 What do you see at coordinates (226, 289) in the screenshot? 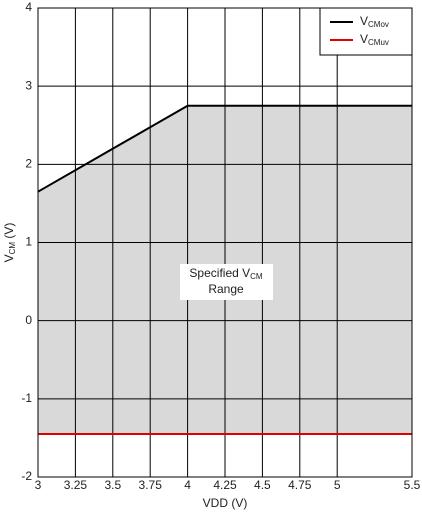
I see `annotation: Range` at bounding box center [226, 289].